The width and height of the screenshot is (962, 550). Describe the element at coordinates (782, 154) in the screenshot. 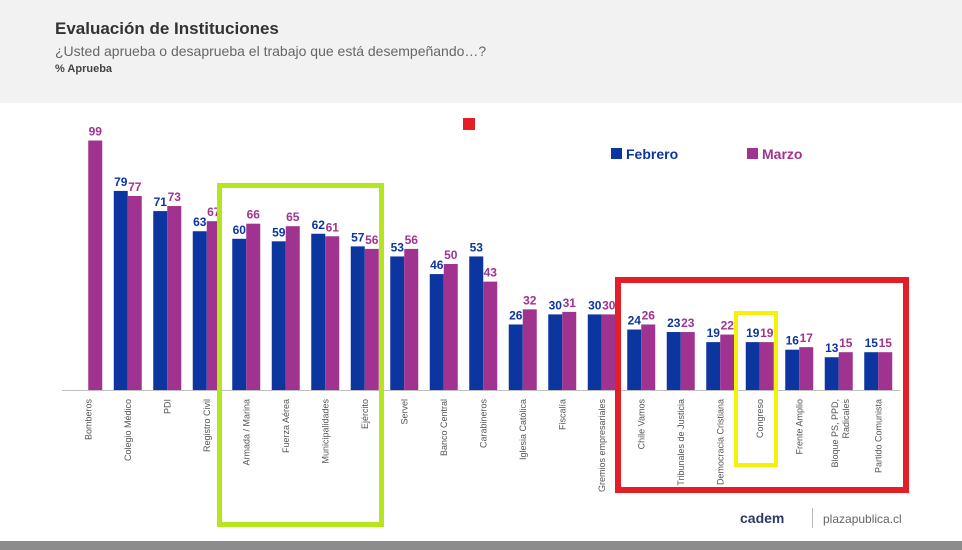

I see `legend-label-marzo: Marzo` at that location.